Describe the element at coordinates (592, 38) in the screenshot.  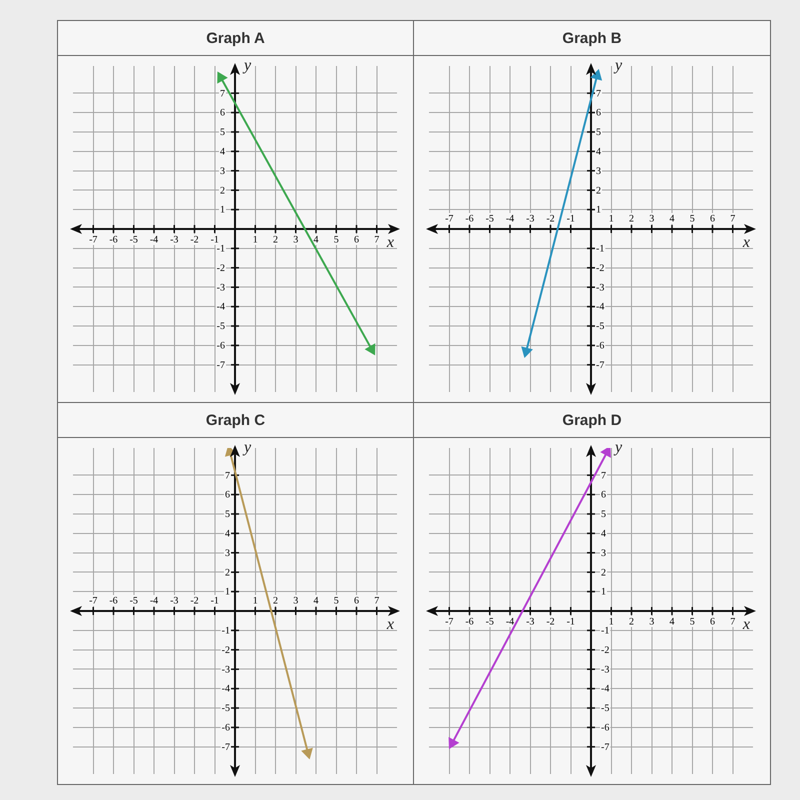
I see `chart-title: Graph B` at that location.